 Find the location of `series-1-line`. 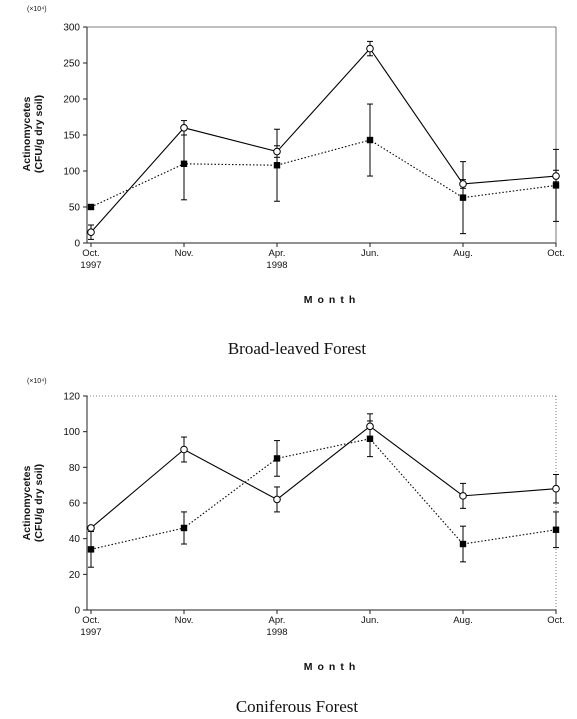

series-1-line is located at coordinates (323, 477).